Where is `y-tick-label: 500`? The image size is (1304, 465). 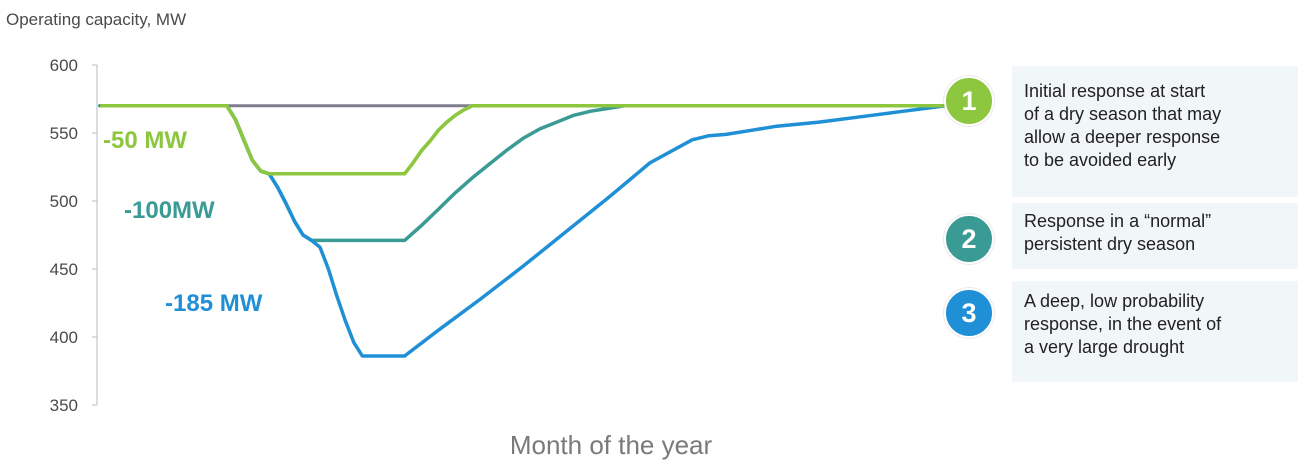 y-tick-label: 500 is located at coordinates (64, 201).